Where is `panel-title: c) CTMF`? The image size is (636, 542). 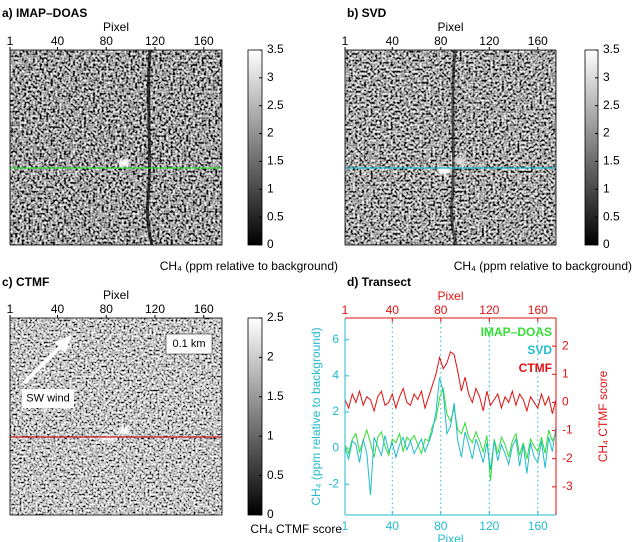
panel-title: c) CTMF is located at coordinates (25, 282).